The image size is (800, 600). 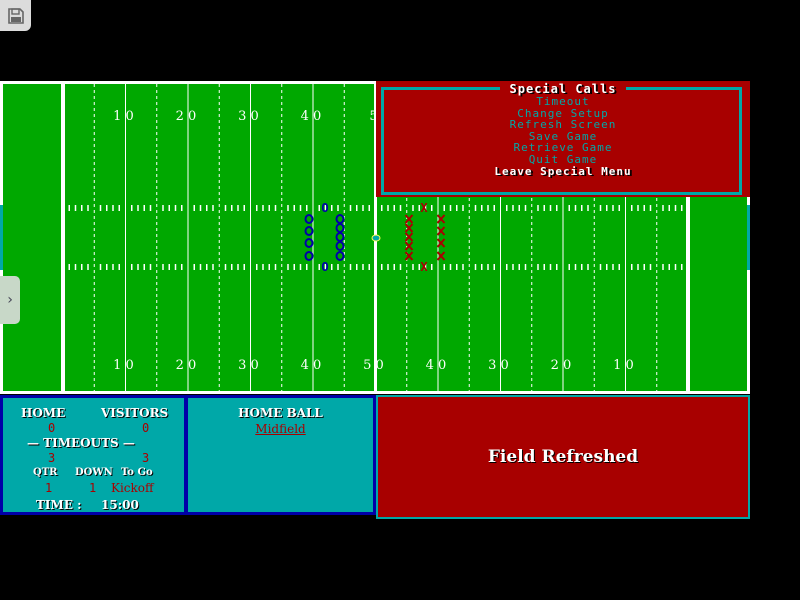 I want to click on visitors-score: 0, so click(x=146, y=428).